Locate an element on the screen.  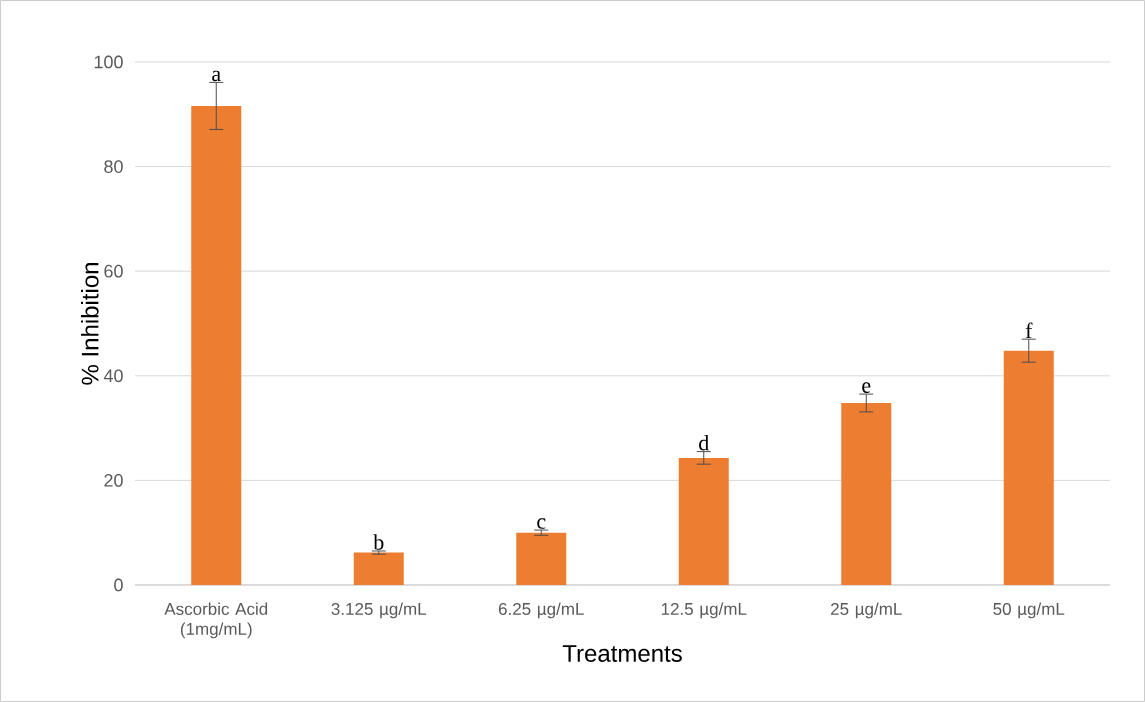
y-tick-label: 60 is located at coordinates (113, 271).